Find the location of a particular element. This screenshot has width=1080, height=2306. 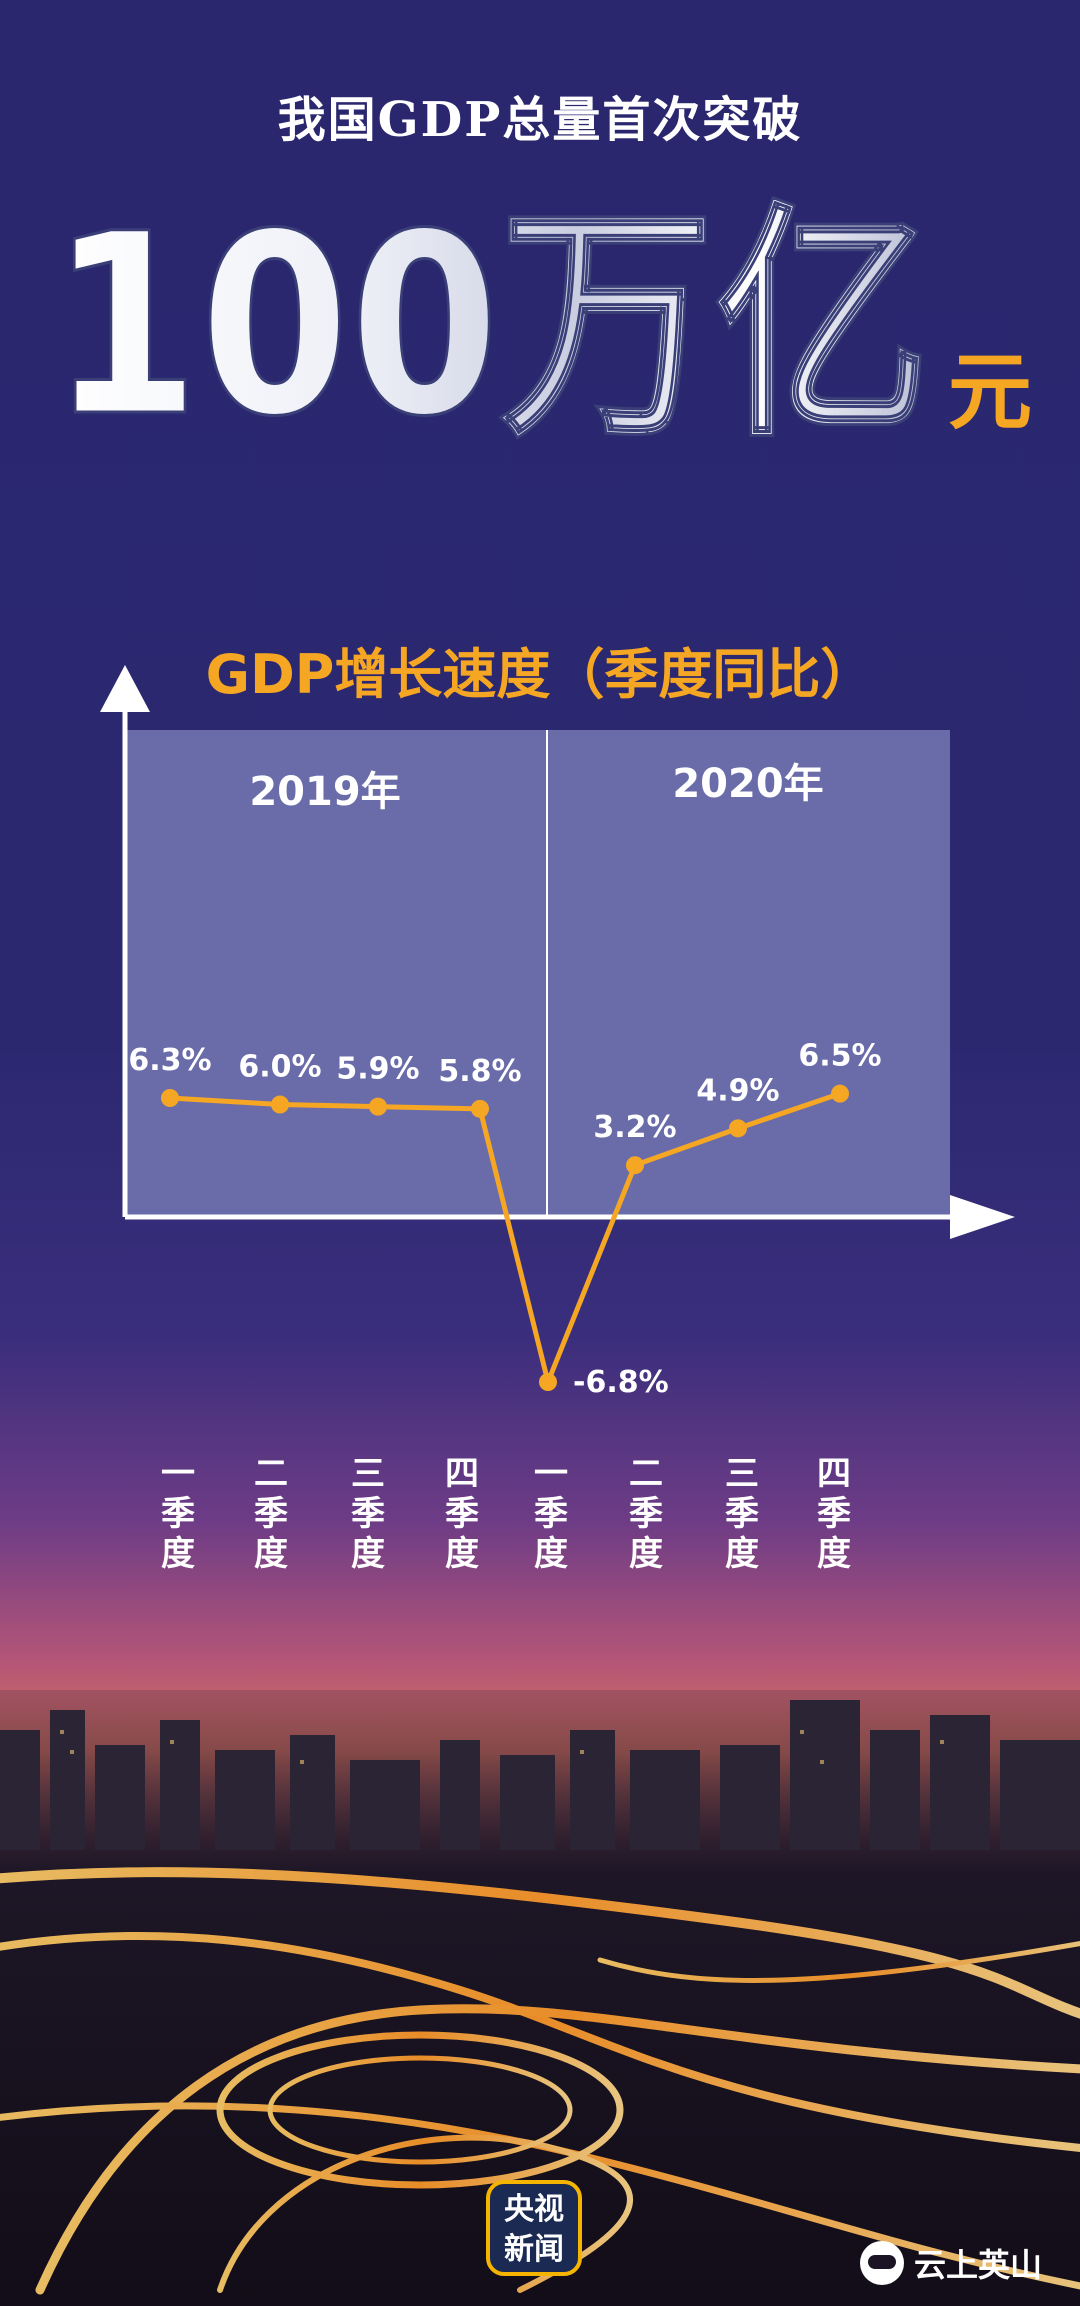

y-axis-arrow is located at coordinates (125, 688).